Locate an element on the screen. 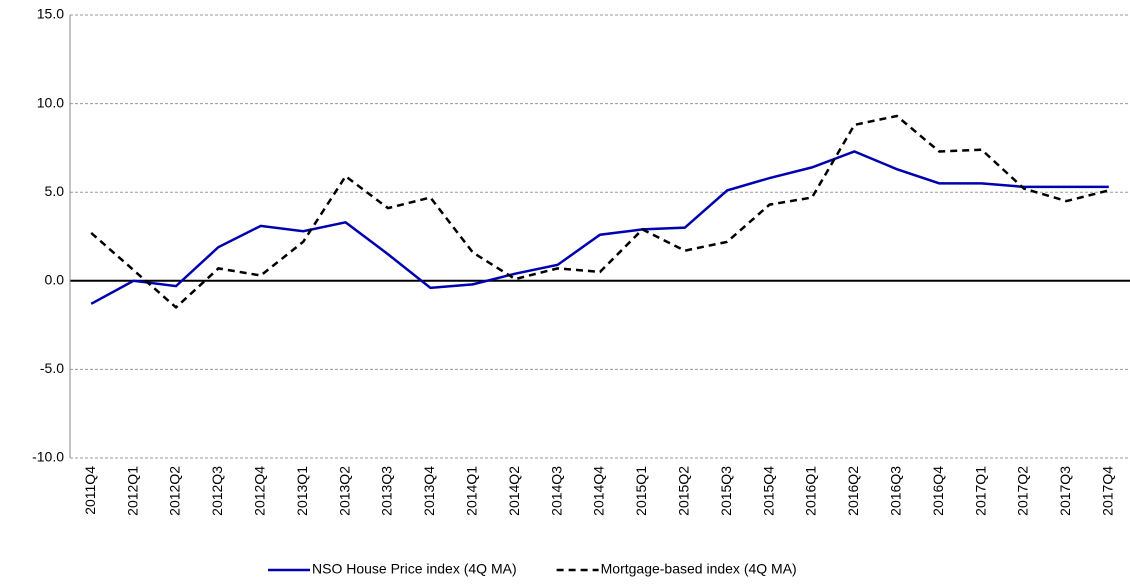 The width and height of the screenshot is (1130, 584). x-tick-label: 2013Q2 is located at coordinates (344, 491).